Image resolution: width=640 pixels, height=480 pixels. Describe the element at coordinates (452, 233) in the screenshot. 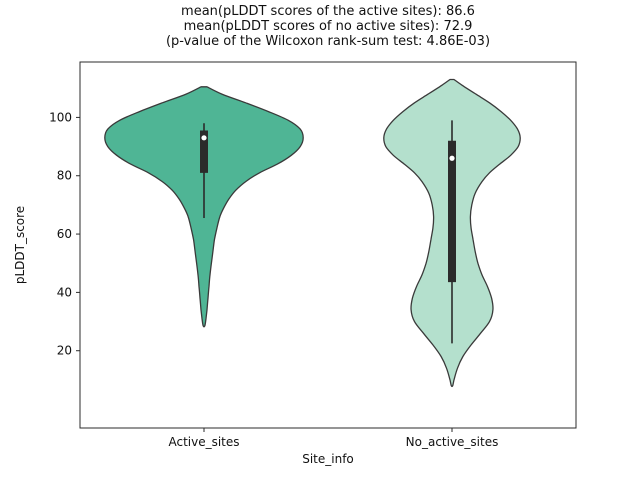

I see `violin-no_active_sites` at that location.